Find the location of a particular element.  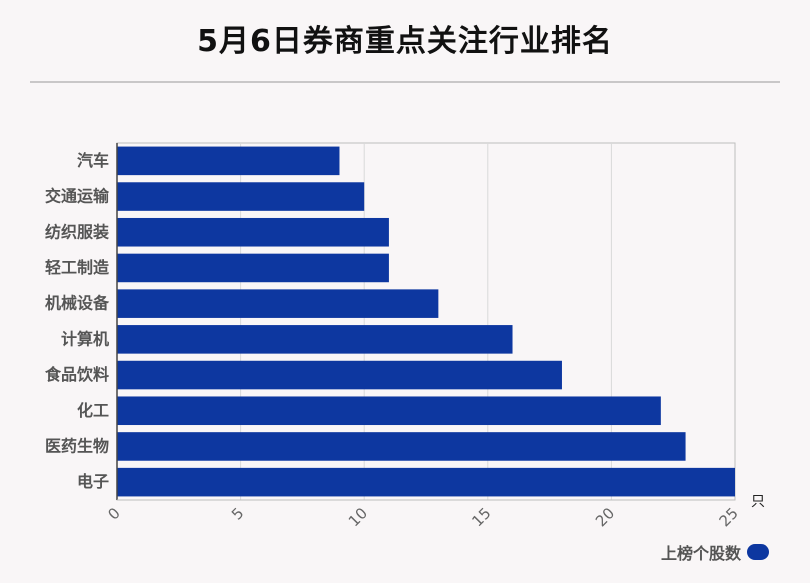

category-label: 交通运输 is located at coordinates (77, 196).